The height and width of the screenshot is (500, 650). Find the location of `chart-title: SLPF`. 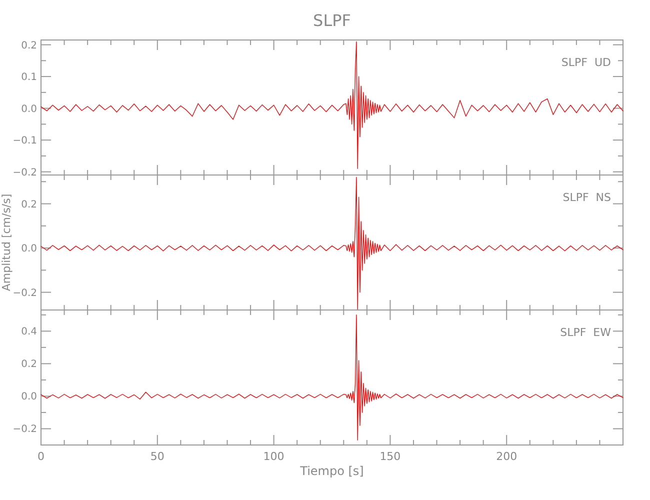

chart-title: SLPF is located at coordinates (332, 20).